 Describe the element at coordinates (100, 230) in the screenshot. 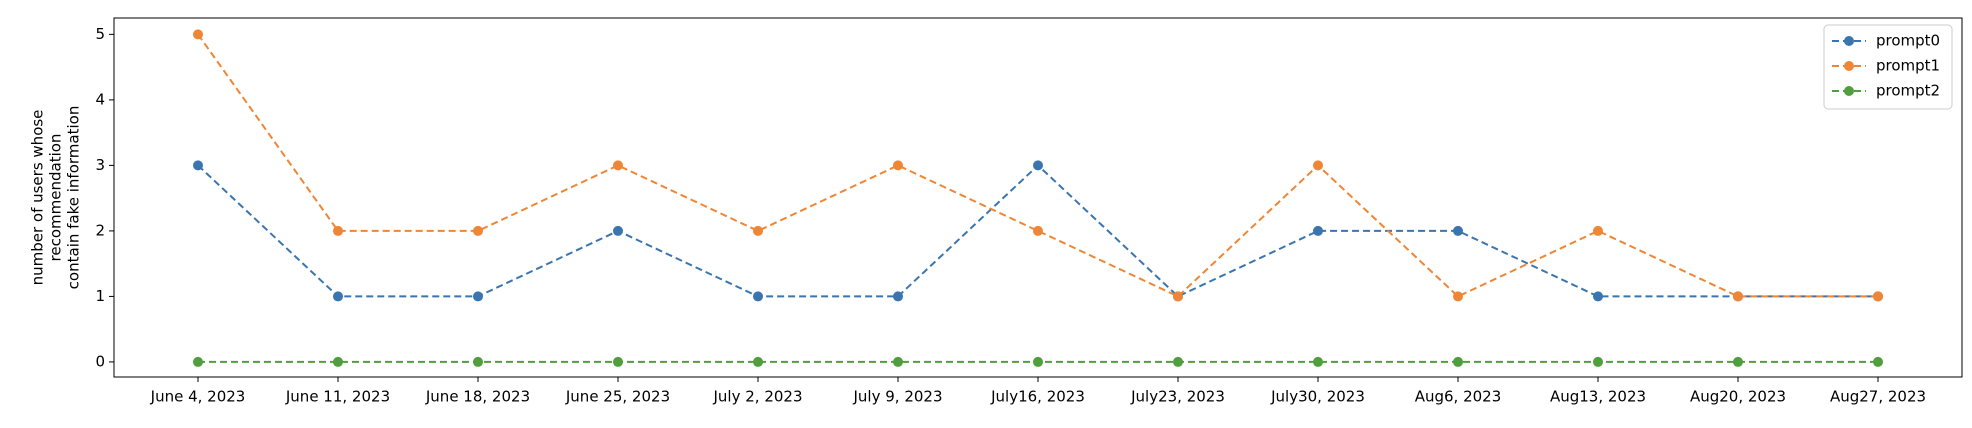

I see `y-tick-label: 2` at that location.